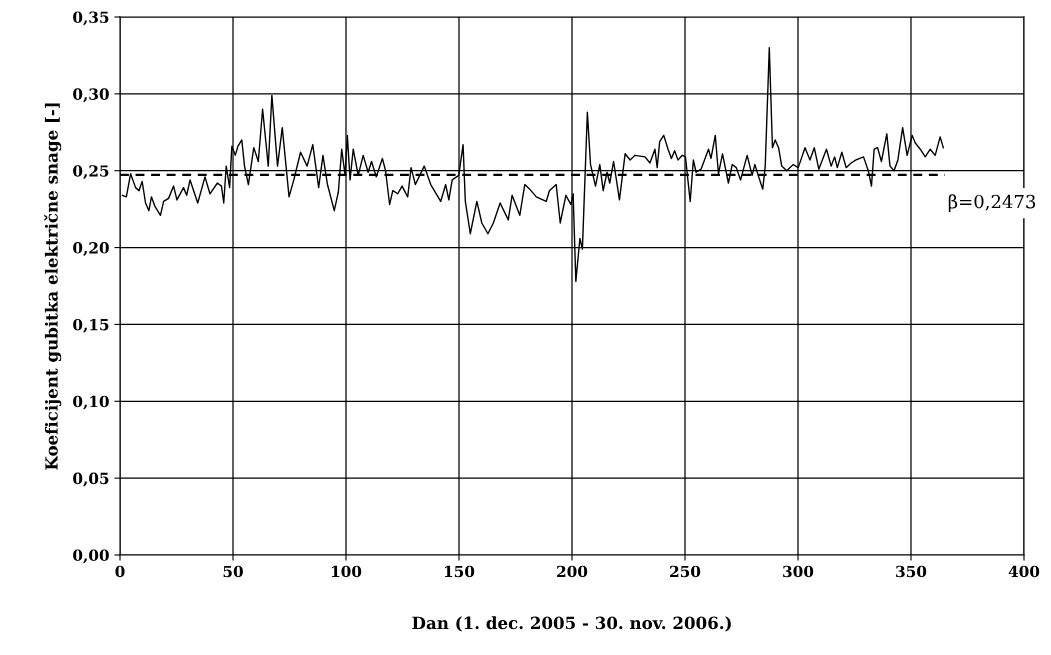 The image size is (1051, 655). Describe the element at coordinates (571, 624) in the screenshot. I see `x-axis-title: Dan (1. dec. 2005 - 30. nov. 2006.)` at that location.